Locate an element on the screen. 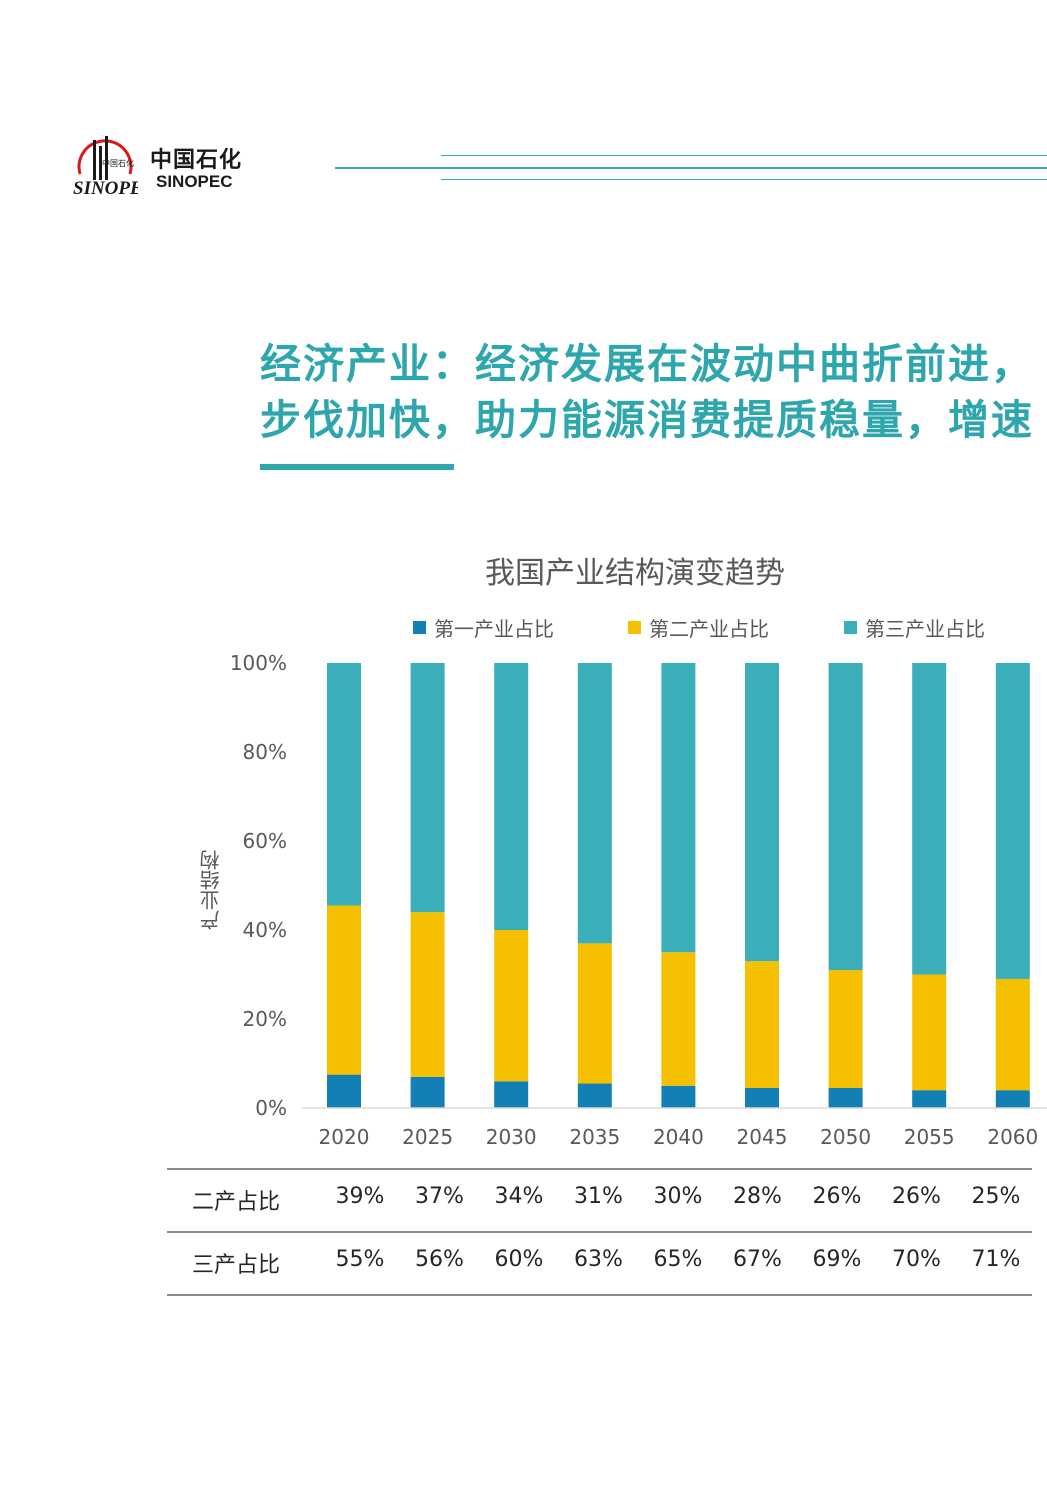 Image resolution: width=1047 pixels, height=1504 pixels. x-tick-label: 2040 is located at coordinates (678, 1137).